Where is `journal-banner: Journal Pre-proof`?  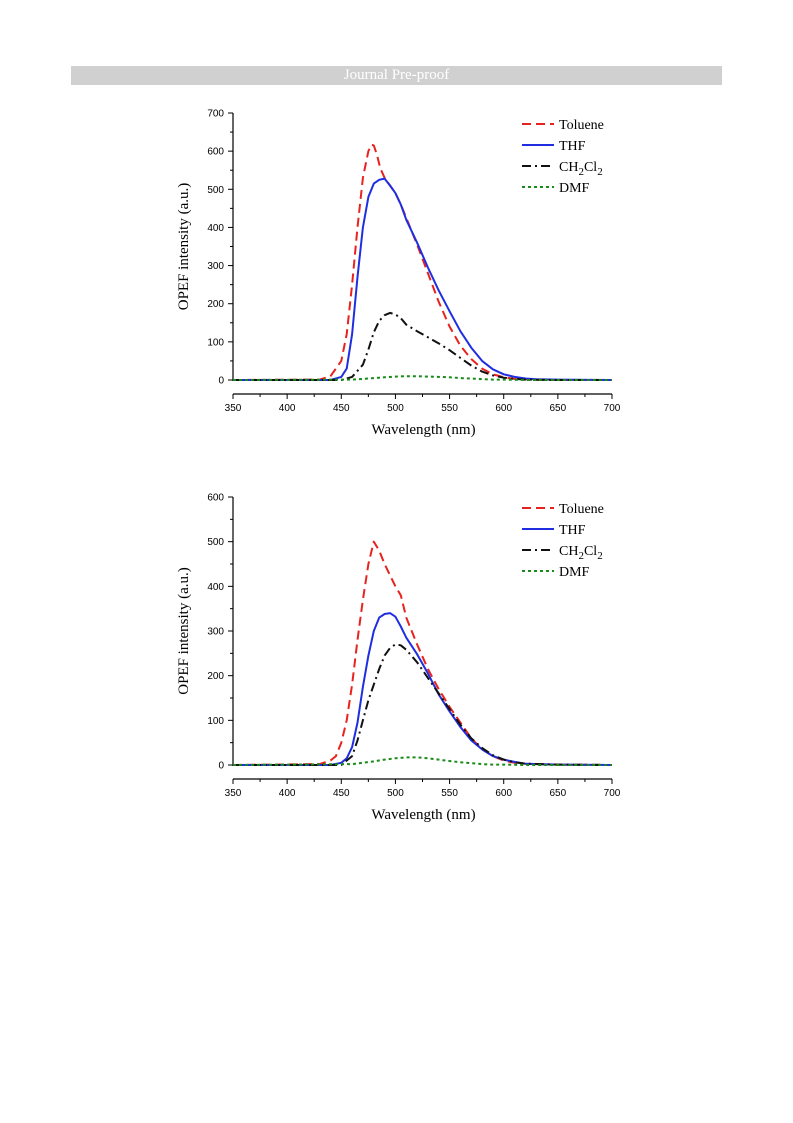 journal-banner: Journal Pre-proof is located at coordinates (396, 75).